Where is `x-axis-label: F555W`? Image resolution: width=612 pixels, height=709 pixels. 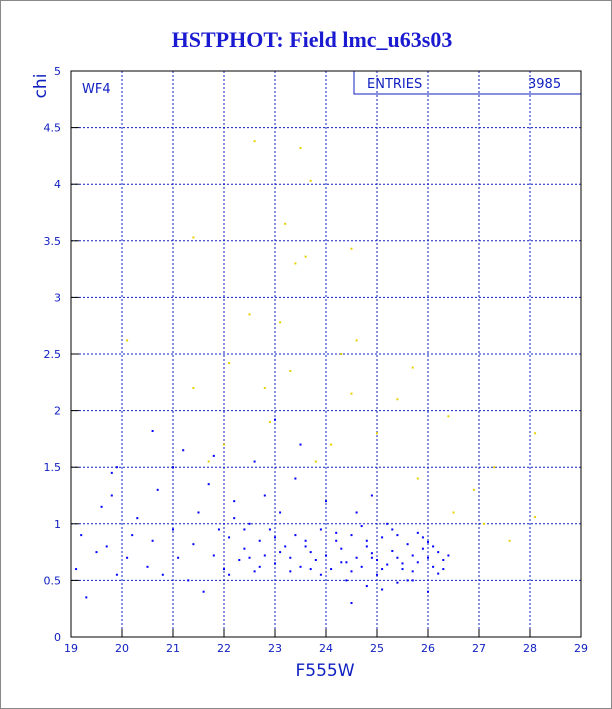
x-axis-label: F555W is located at coordinates (324, 671).